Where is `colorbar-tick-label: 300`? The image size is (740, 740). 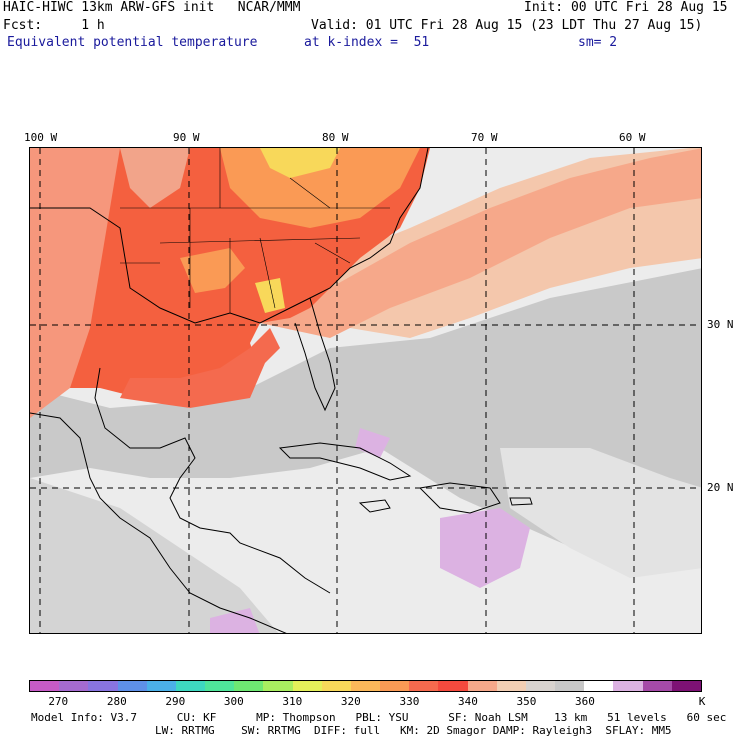 colorbar-tick-label: 300 is located at coordinates (233, 701).